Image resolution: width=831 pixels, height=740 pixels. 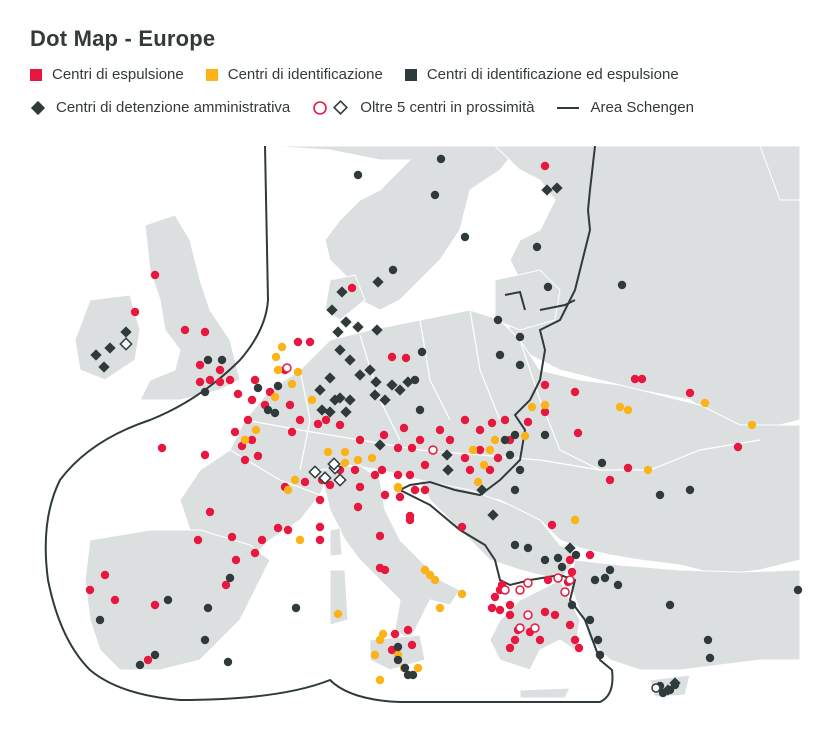 I want to click on hollow-circle-icon, so click(x=331, y=107).